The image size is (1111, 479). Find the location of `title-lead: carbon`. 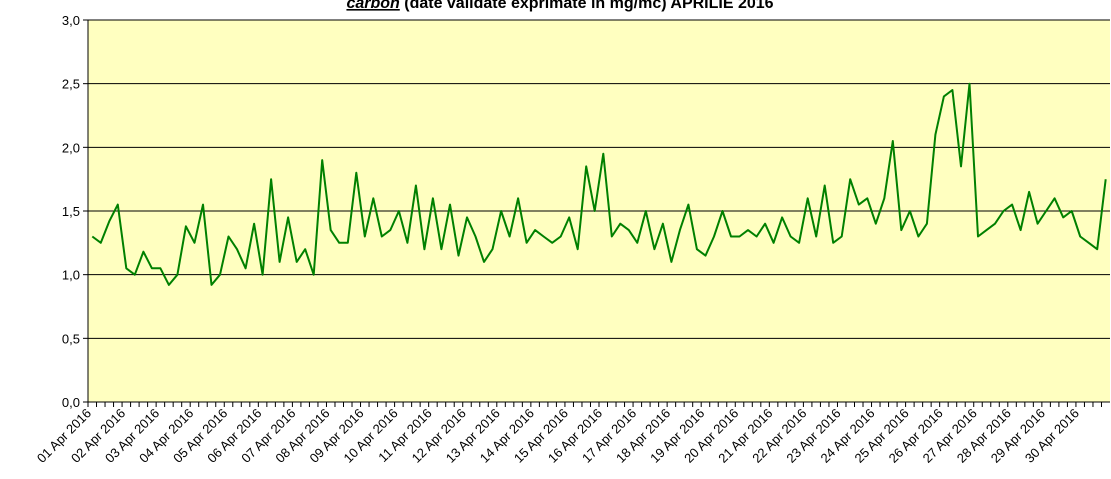

title-lead: carbon is located at coordinates (373, 6).